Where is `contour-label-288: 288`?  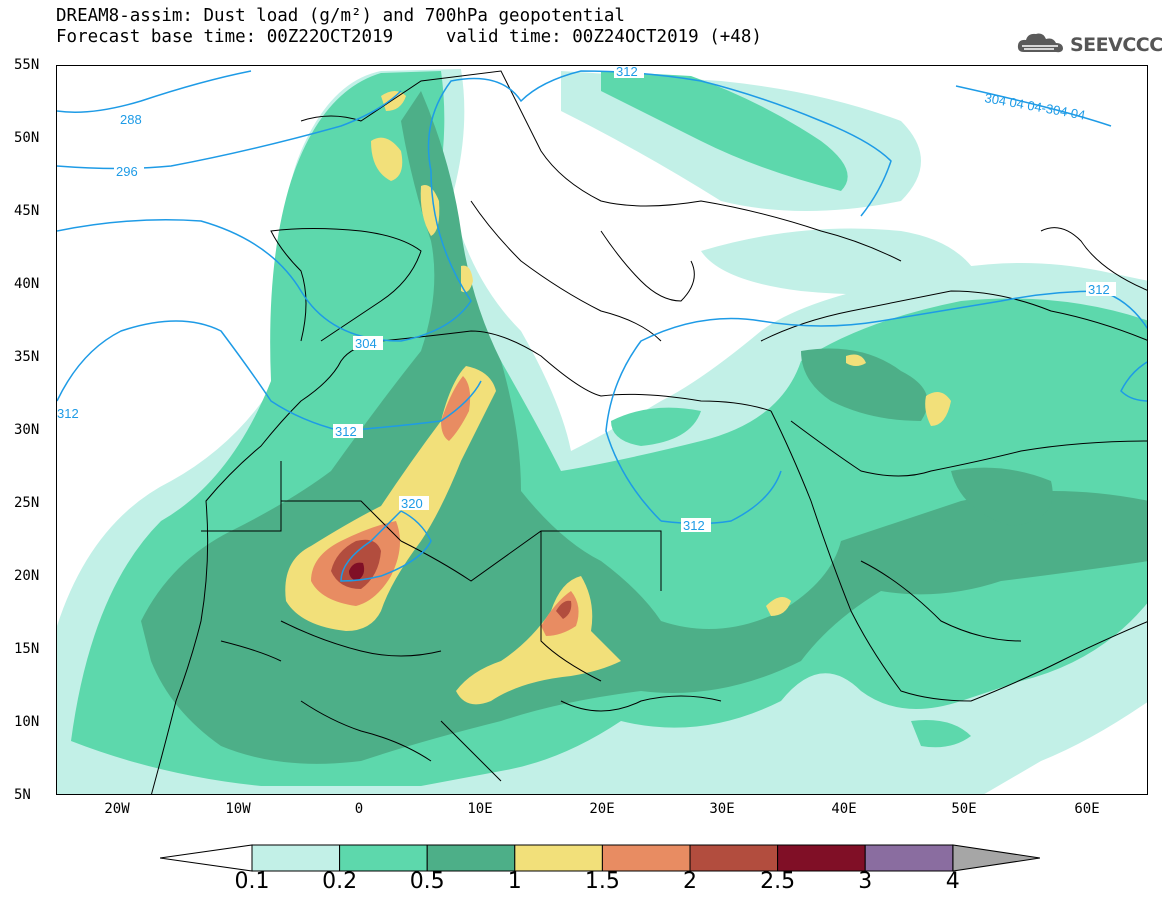
contour-label-288: 288 is located at coordinates (131, 119).